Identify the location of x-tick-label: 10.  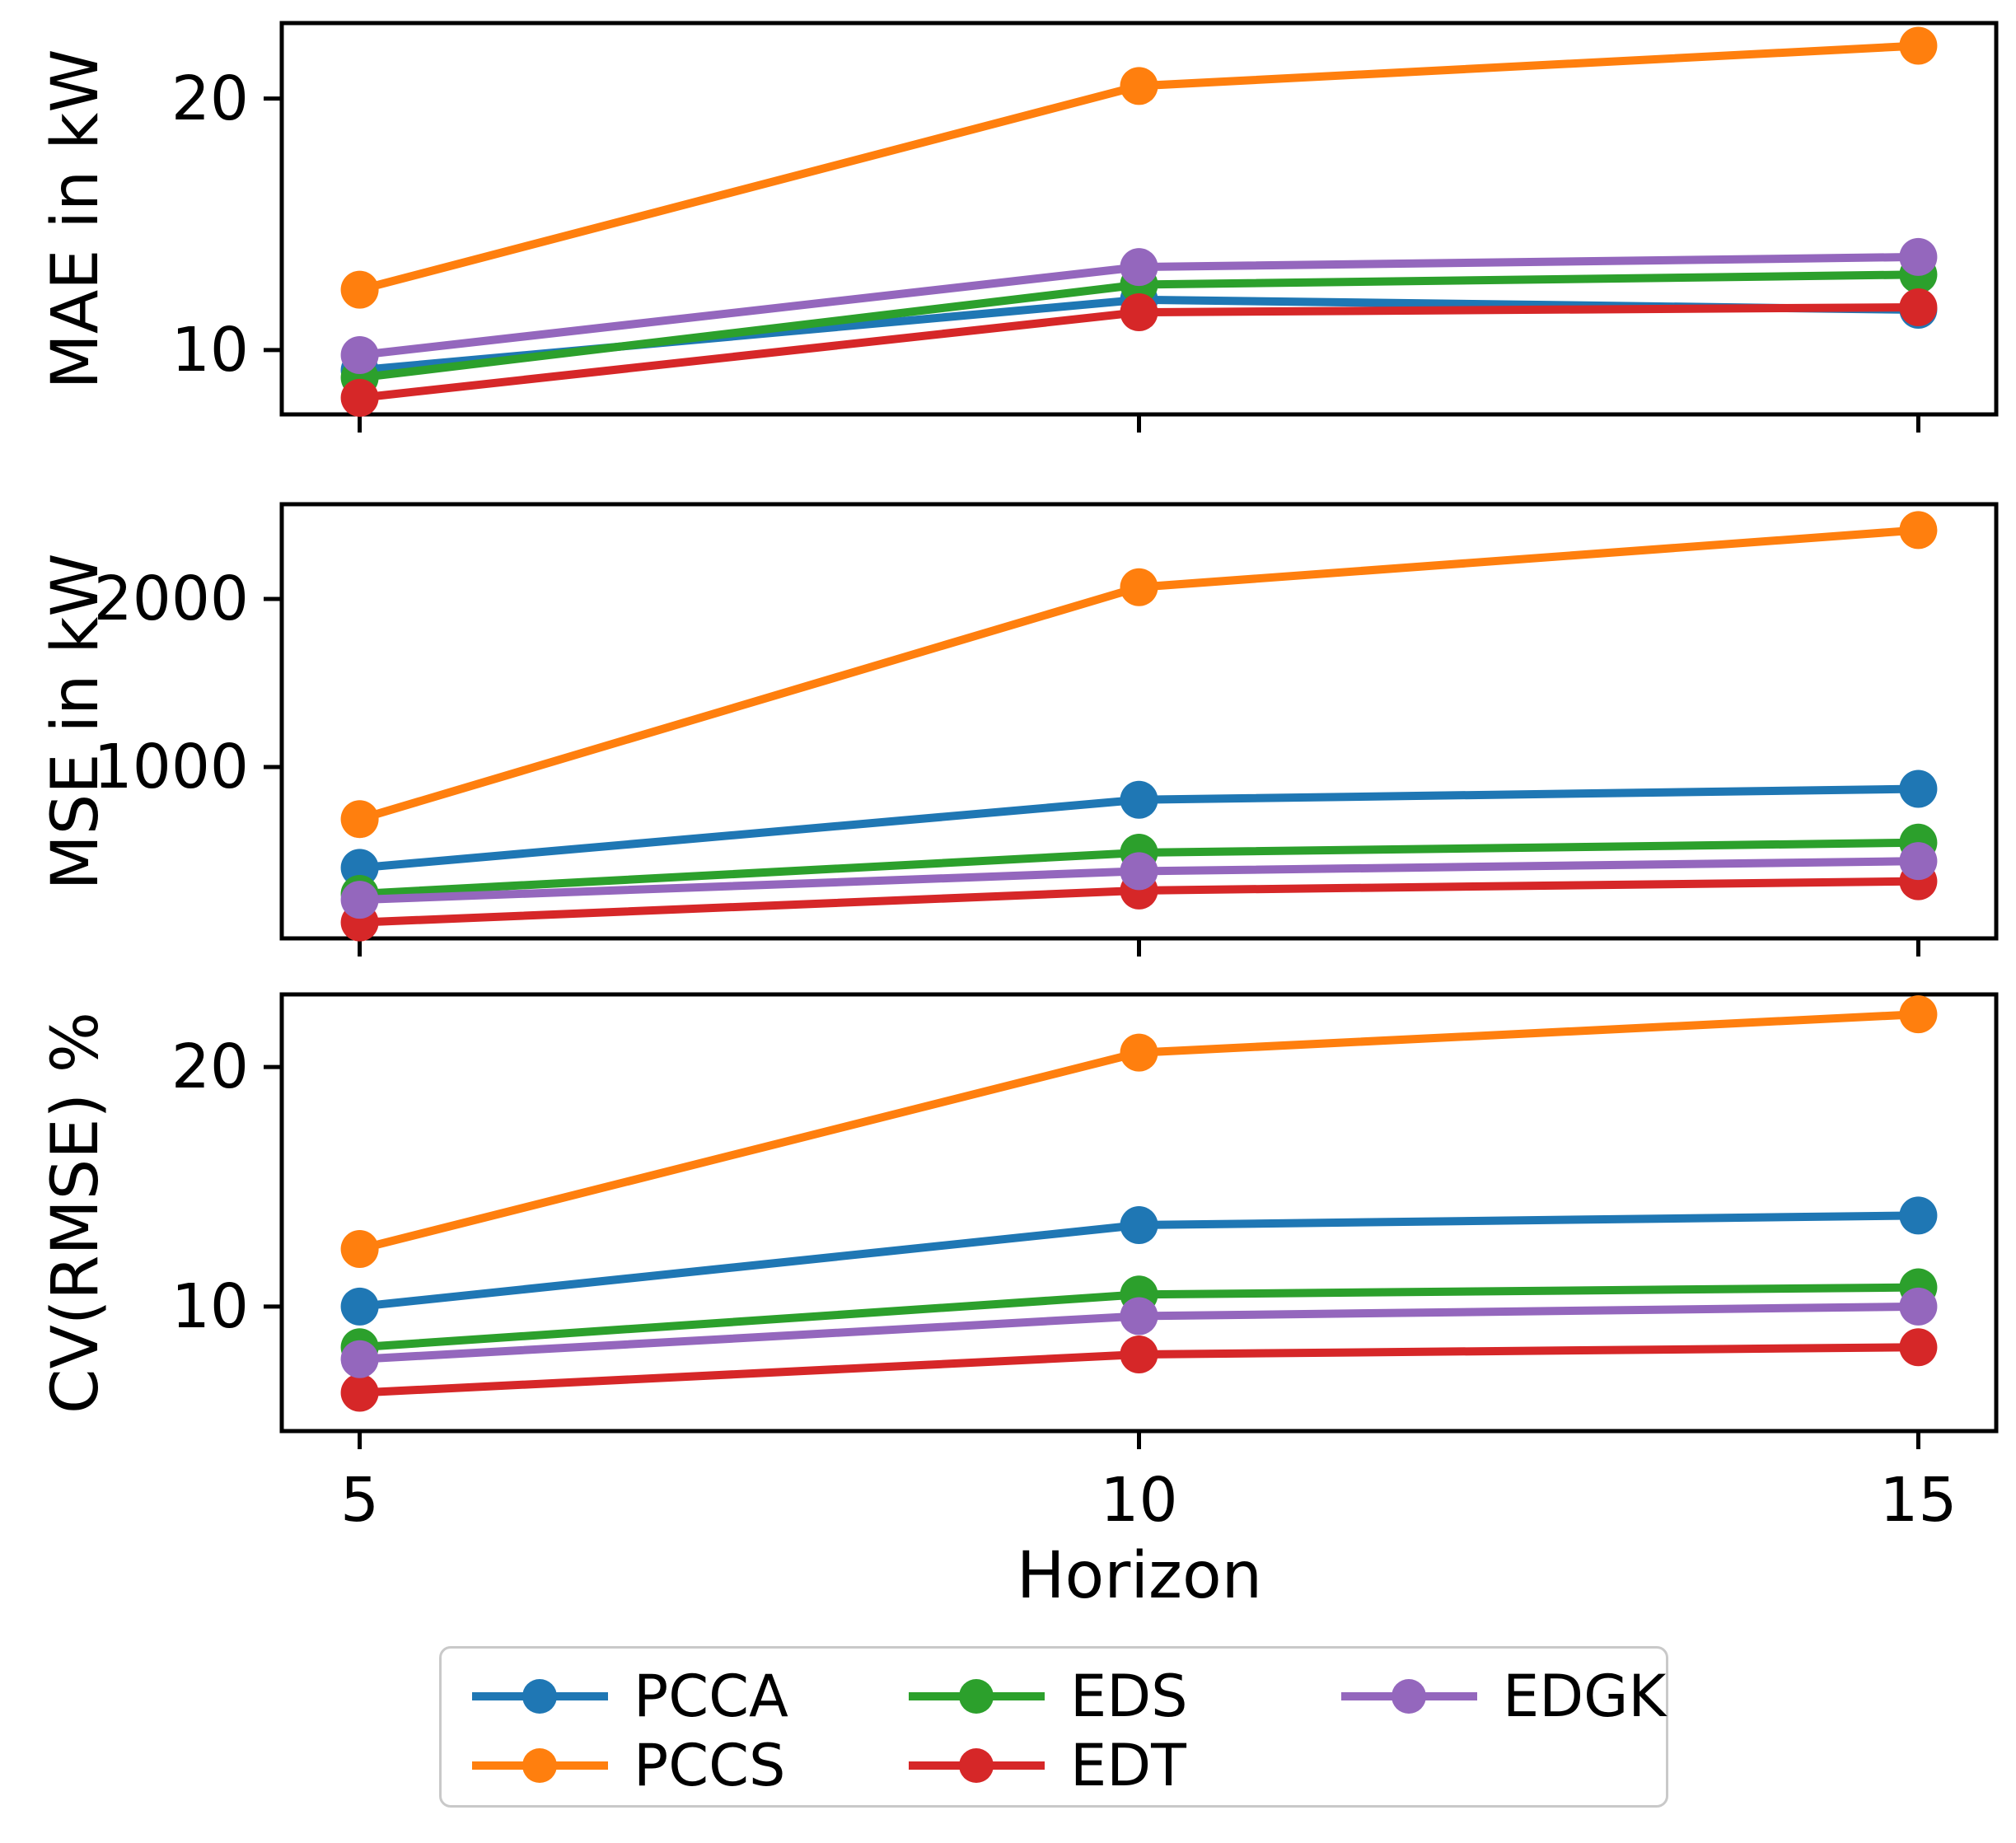
(1139, 1500).